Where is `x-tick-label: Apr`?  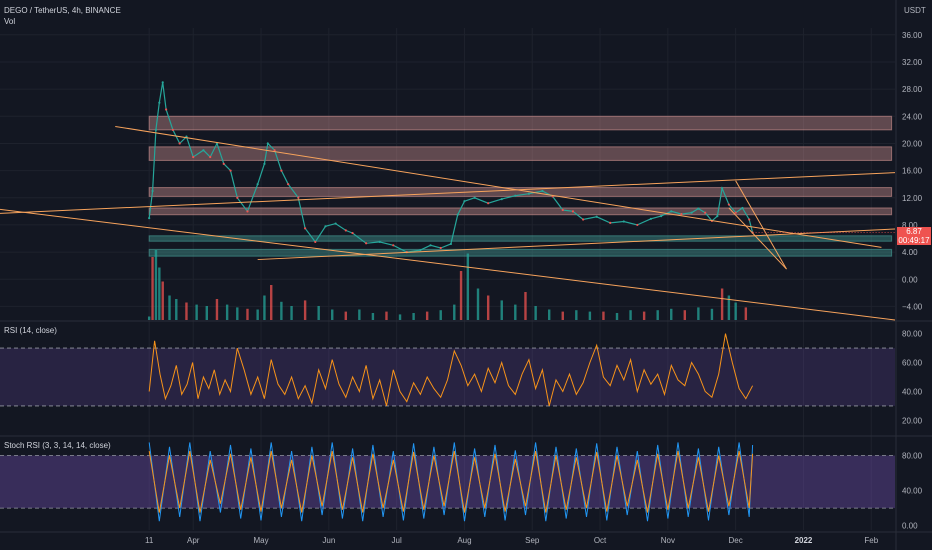
x-tick-label: Apr is located at coordinates (193, 540).